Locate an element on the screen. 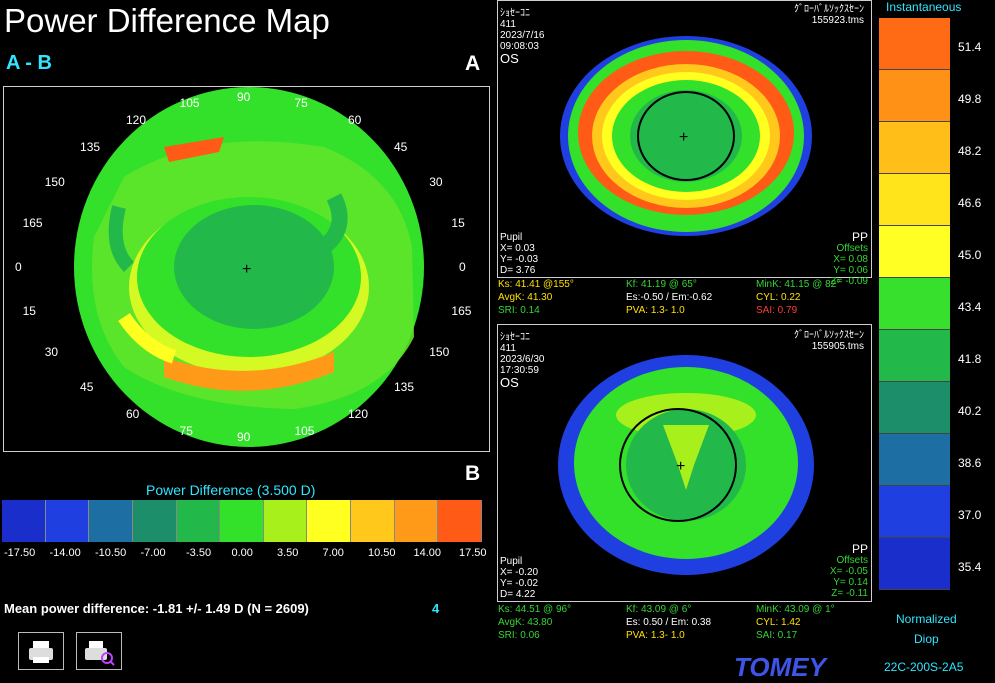 The width and height of the screenshot is (995, 683). map-b-pupil: Pupil X= -0.20 Y= -0.02 D= 4.22 is located at coordinates (519, 578).